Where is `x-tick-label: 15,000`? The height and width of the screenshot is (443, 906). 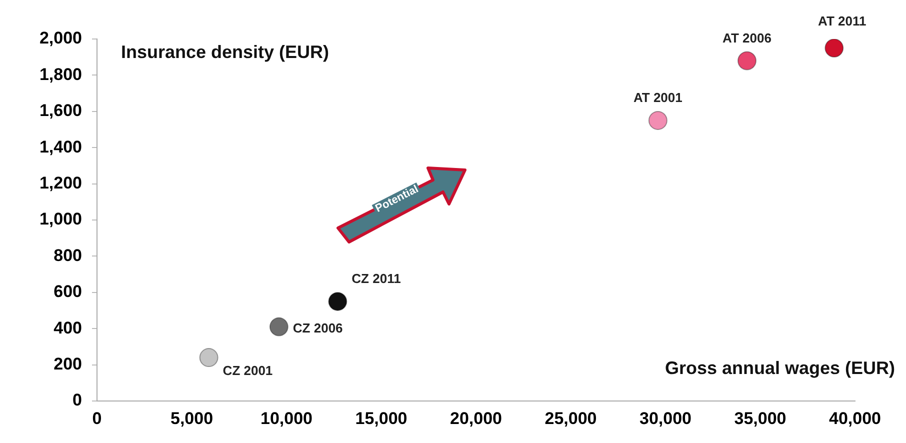 x-tick-label: 15,000 is located at coordinates (381, 418).